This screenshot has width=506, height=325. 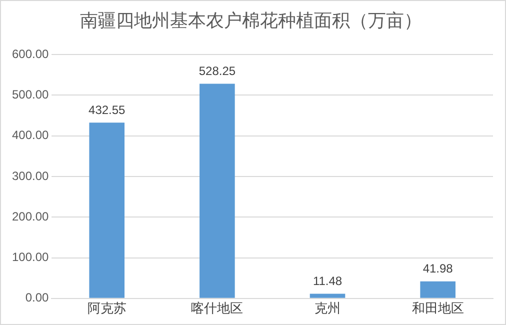 What do you see at coordinates (31, 95) in the screenshot?
I see `y-tick-label: 500.00` at bounding box center [31, 95].